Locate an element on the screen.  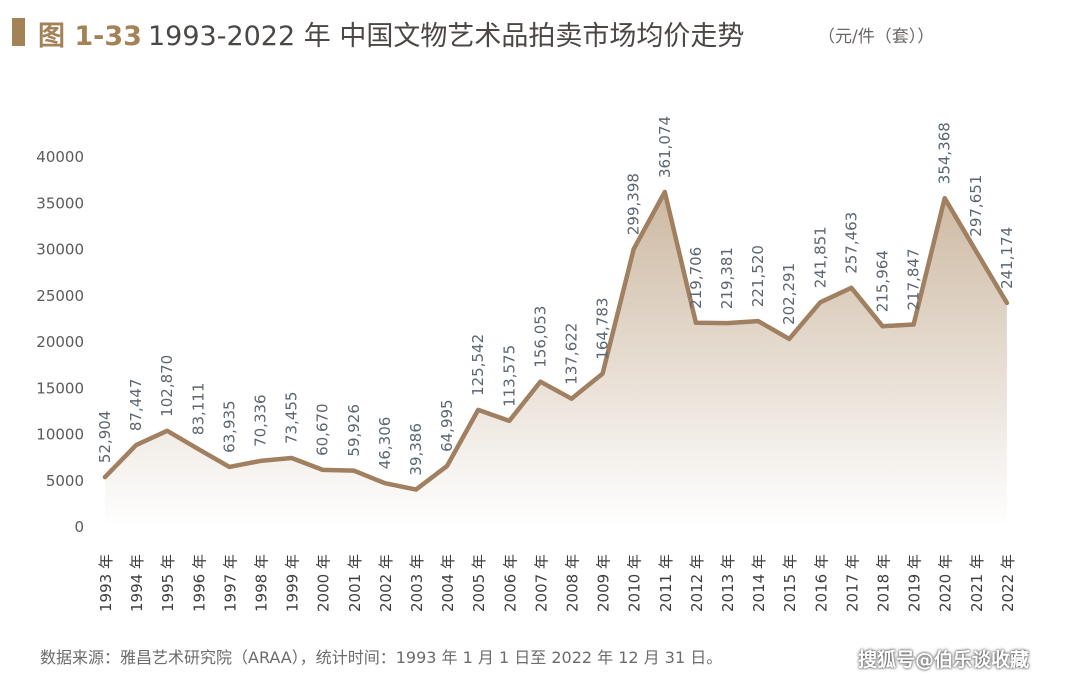
data-label: 60,670 is located at coordinates (323, 429).